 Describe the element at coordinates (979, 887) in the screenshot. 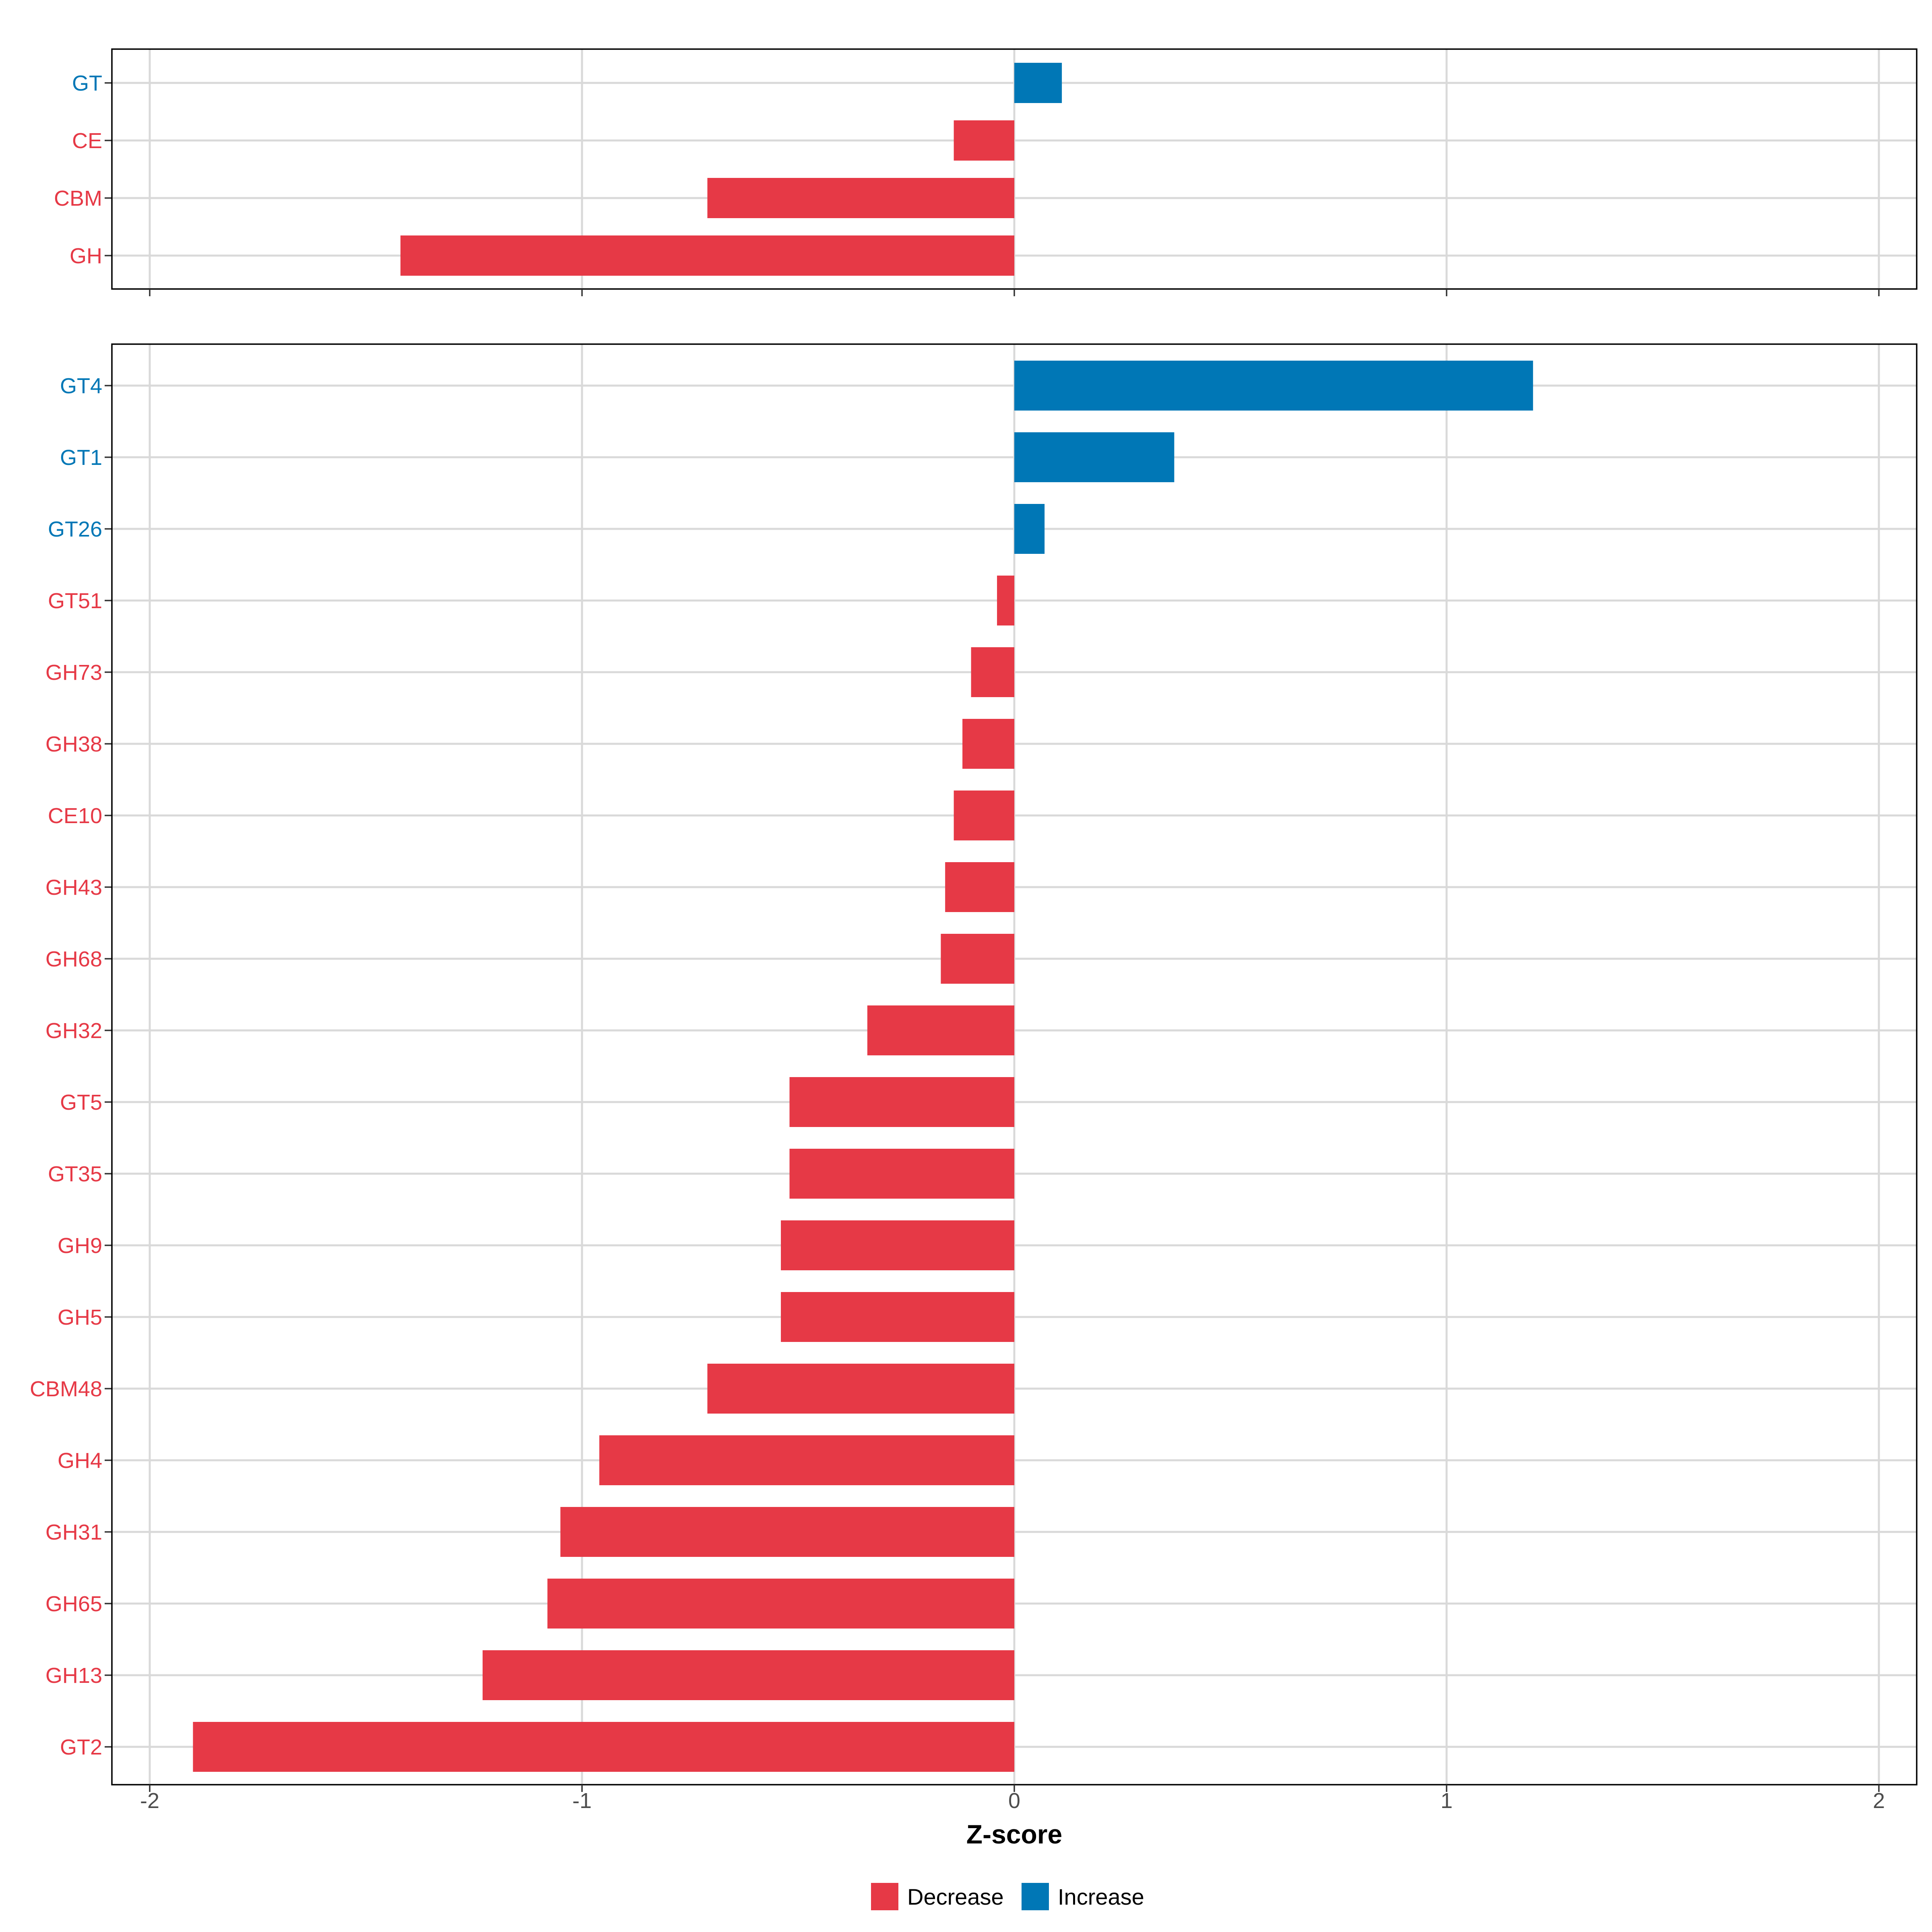

I see `bar-gh43` at that location.